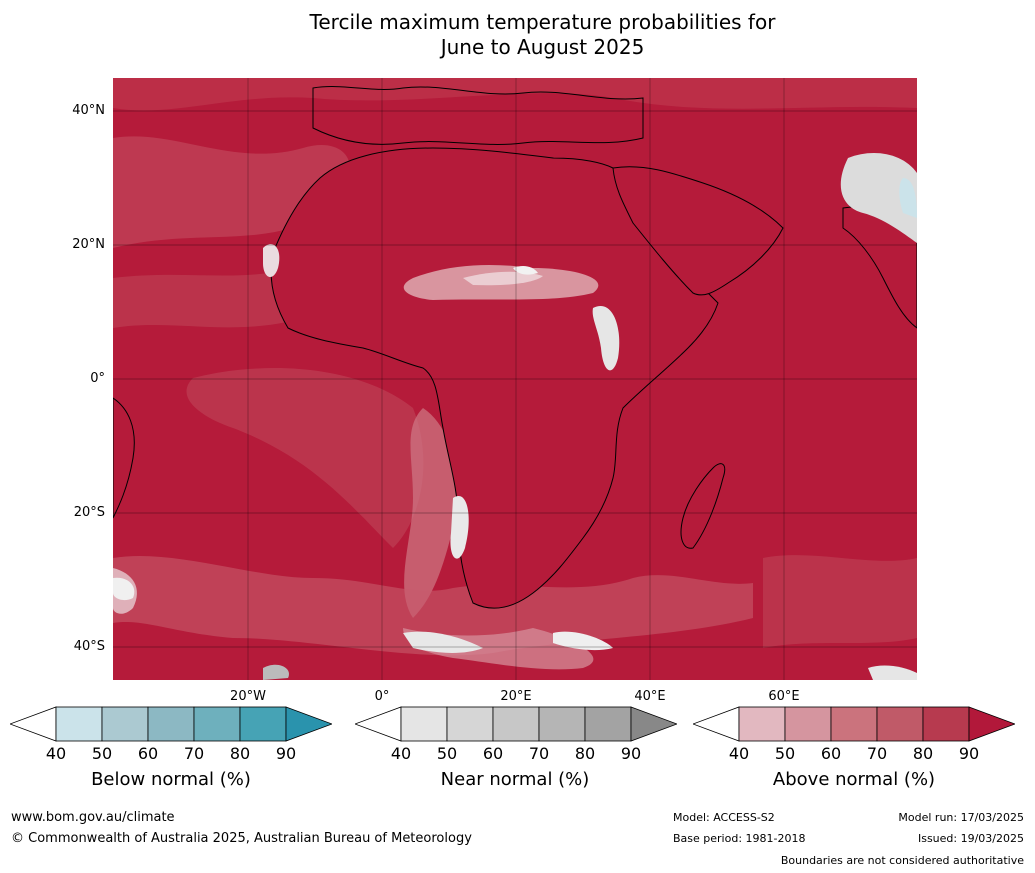 This screenshot has width=1035, height=873. I want to click on above-normal-colorbar, so click(854, 724).